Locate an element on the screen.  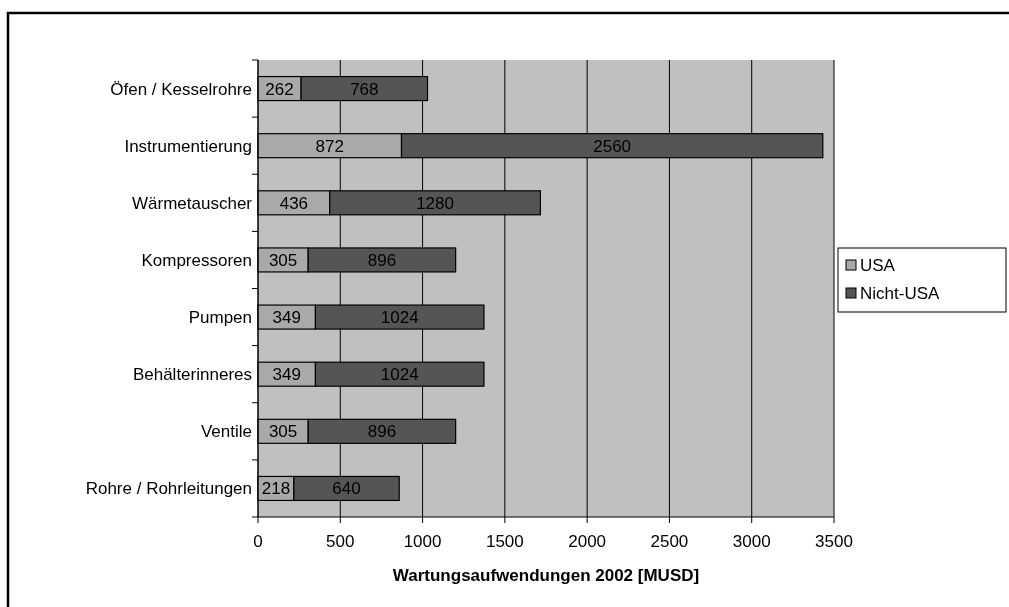
x-tick-label: 2500 is located at coordinates (669, 541).